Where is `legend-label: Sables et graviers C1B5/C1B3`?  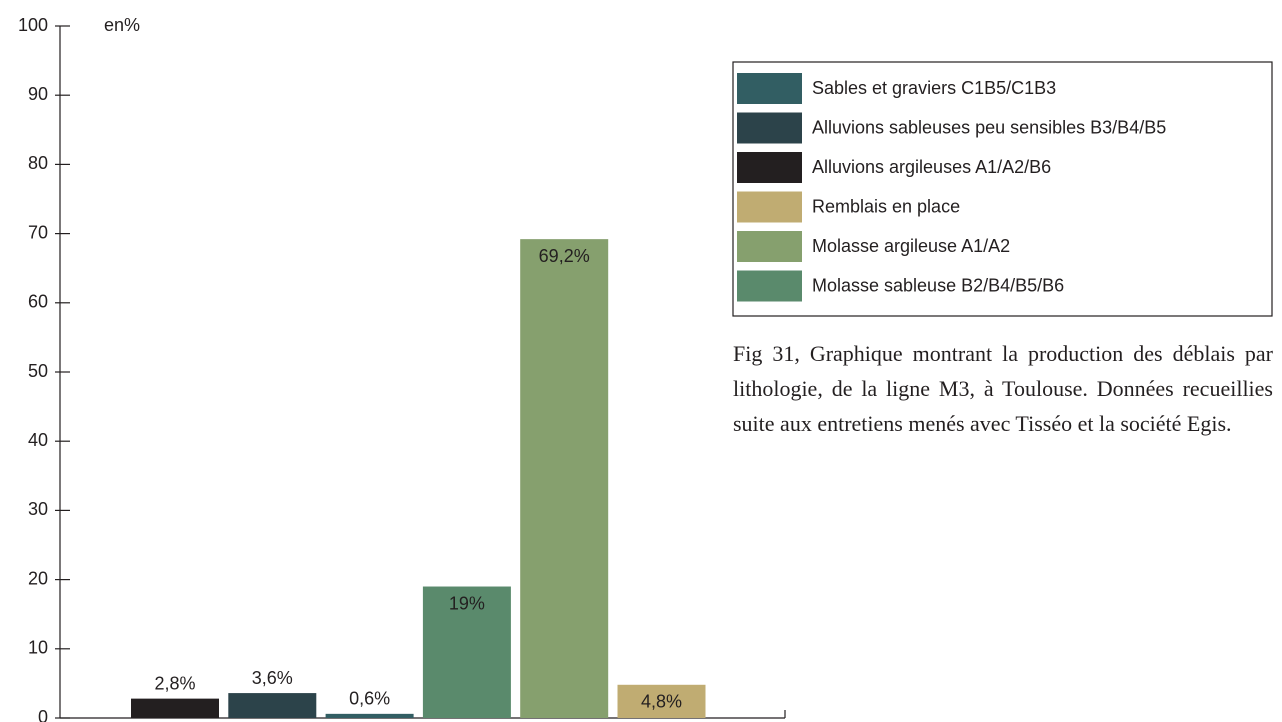
legend-label: Sables et graviers C1B5/C1B3 is located at coordinates (934, 88).